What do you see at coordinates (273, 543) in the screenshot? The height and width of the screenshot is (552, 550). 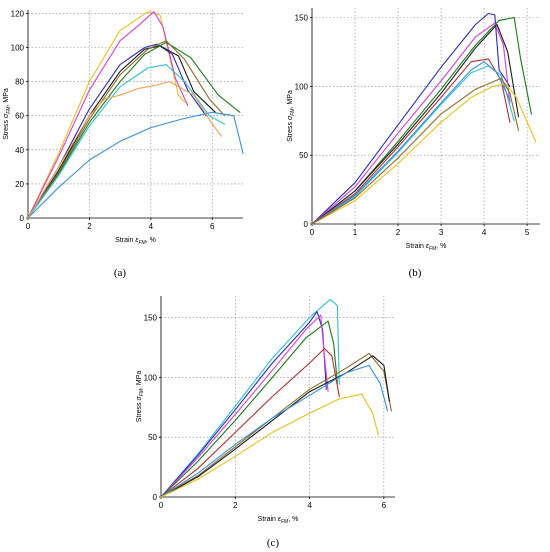 I see `panel-label: (c)` at bounding box center [273, 543].